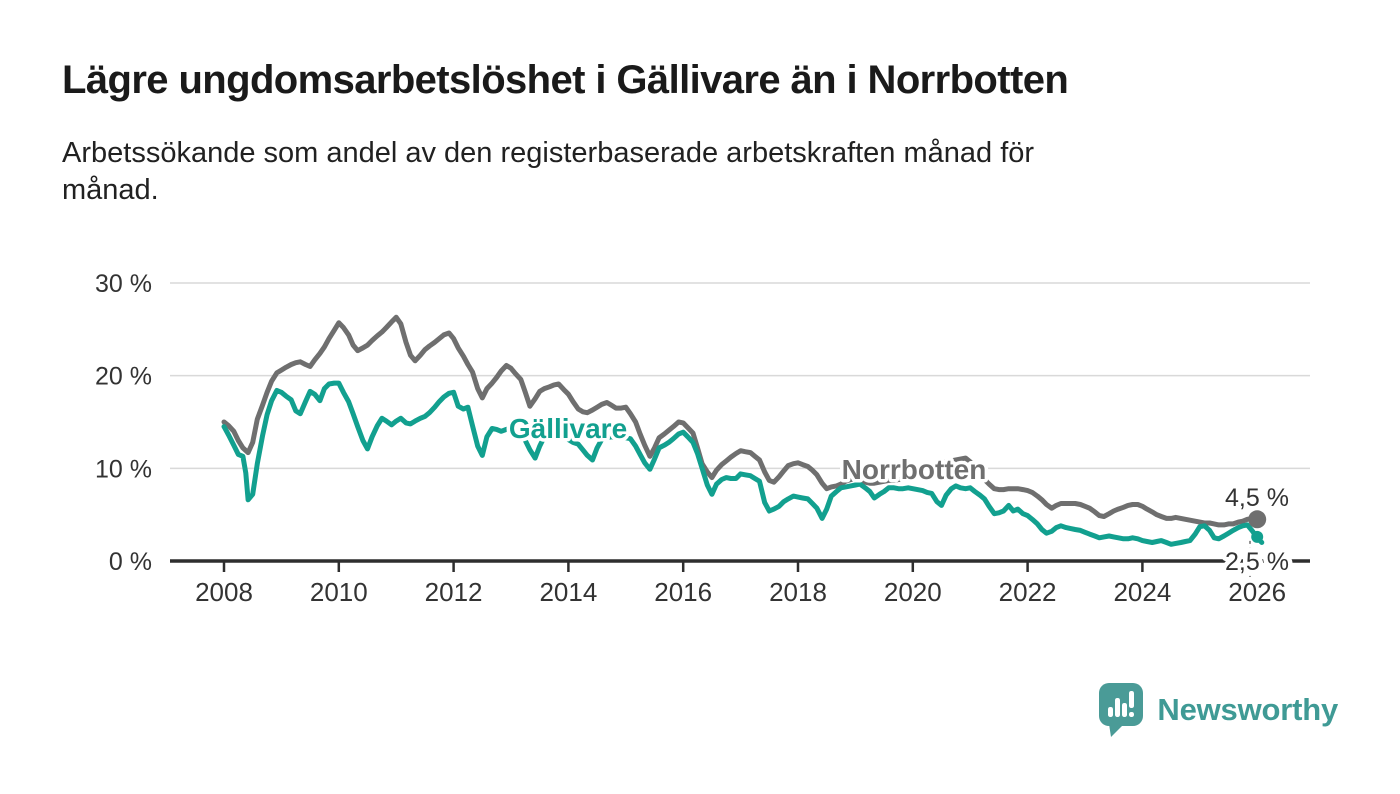 The height and width of the screenshot is (794, 1400). I want to click on x-tick-label-2026: 2026, so click(1257, 592).